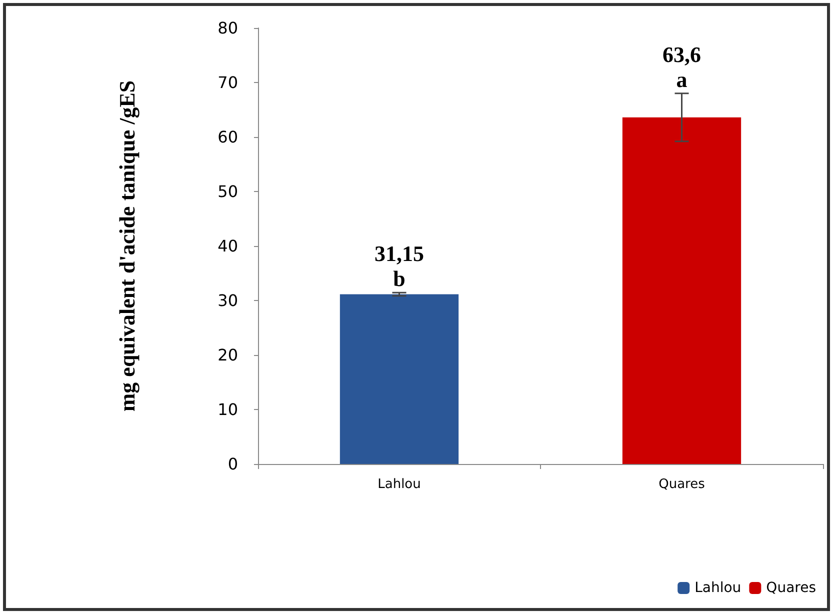 The height and width of the screenshot is (612, 831). What do you see at coordinates (228, 409) in the screenshot?
I see `y-tick-label: 10` at bounding box center [228, 409].